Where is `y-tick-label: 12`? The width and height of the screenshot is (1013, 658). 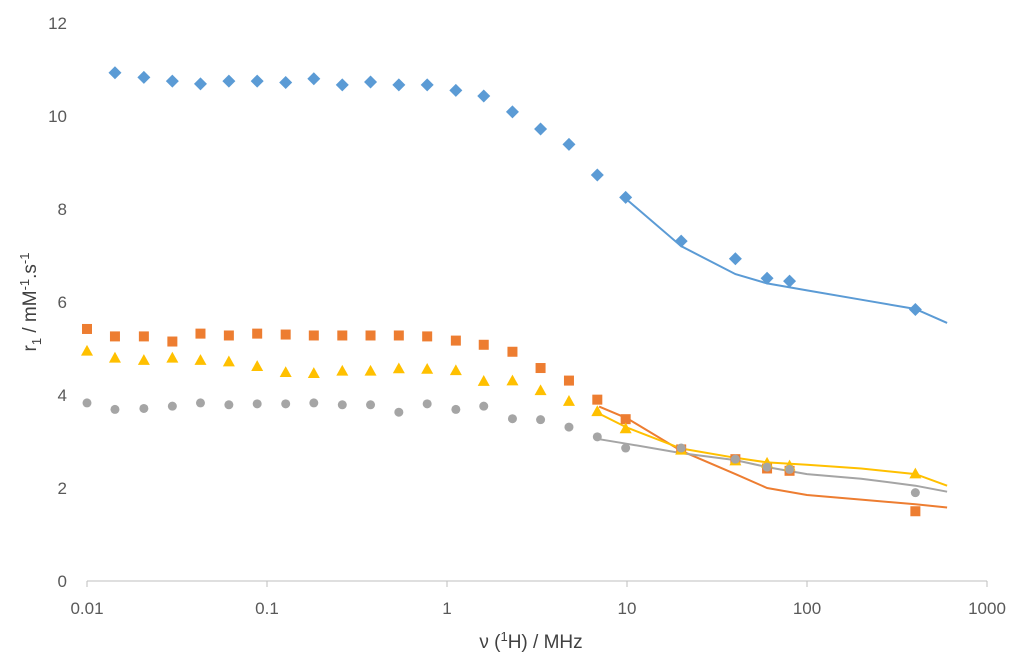
y-tick-label: 12 is located at coordinates (57, 23).